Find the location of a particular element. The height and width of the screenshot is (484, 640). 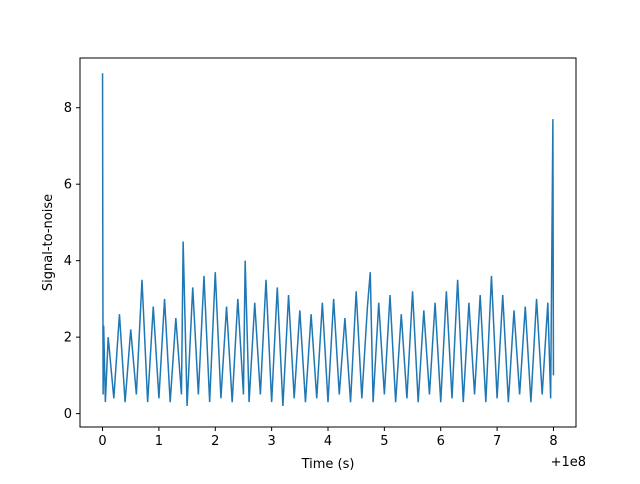

x-tick-label: 6 is located at coordinates (441, 441).